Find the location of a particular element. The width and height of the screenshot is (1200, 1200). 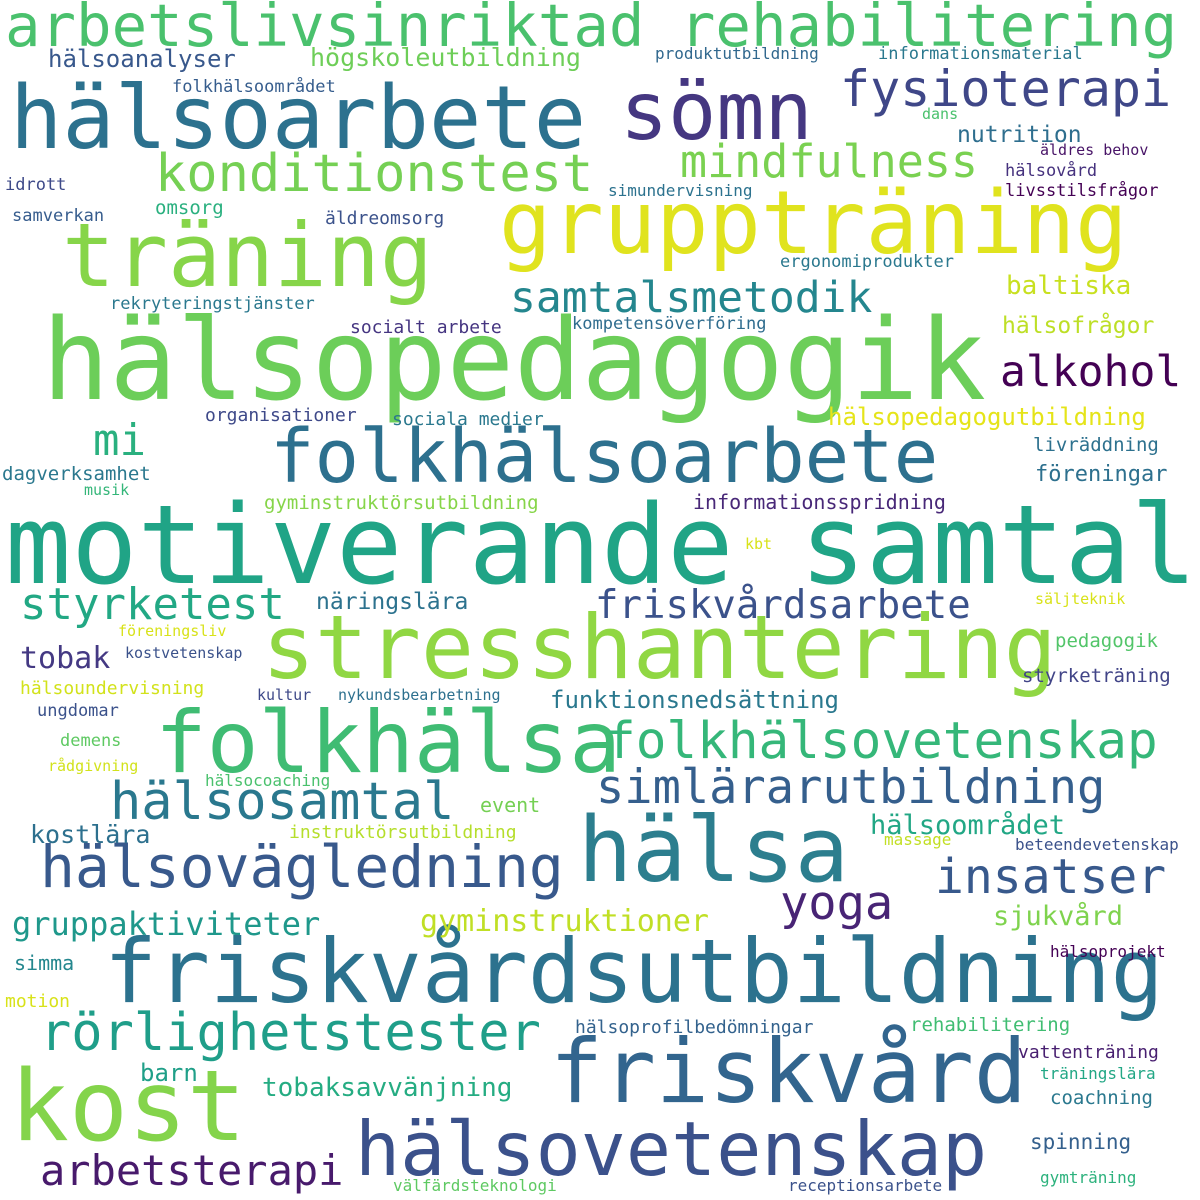

word-styrketest: styrketest is located at coordinates (152, 604).